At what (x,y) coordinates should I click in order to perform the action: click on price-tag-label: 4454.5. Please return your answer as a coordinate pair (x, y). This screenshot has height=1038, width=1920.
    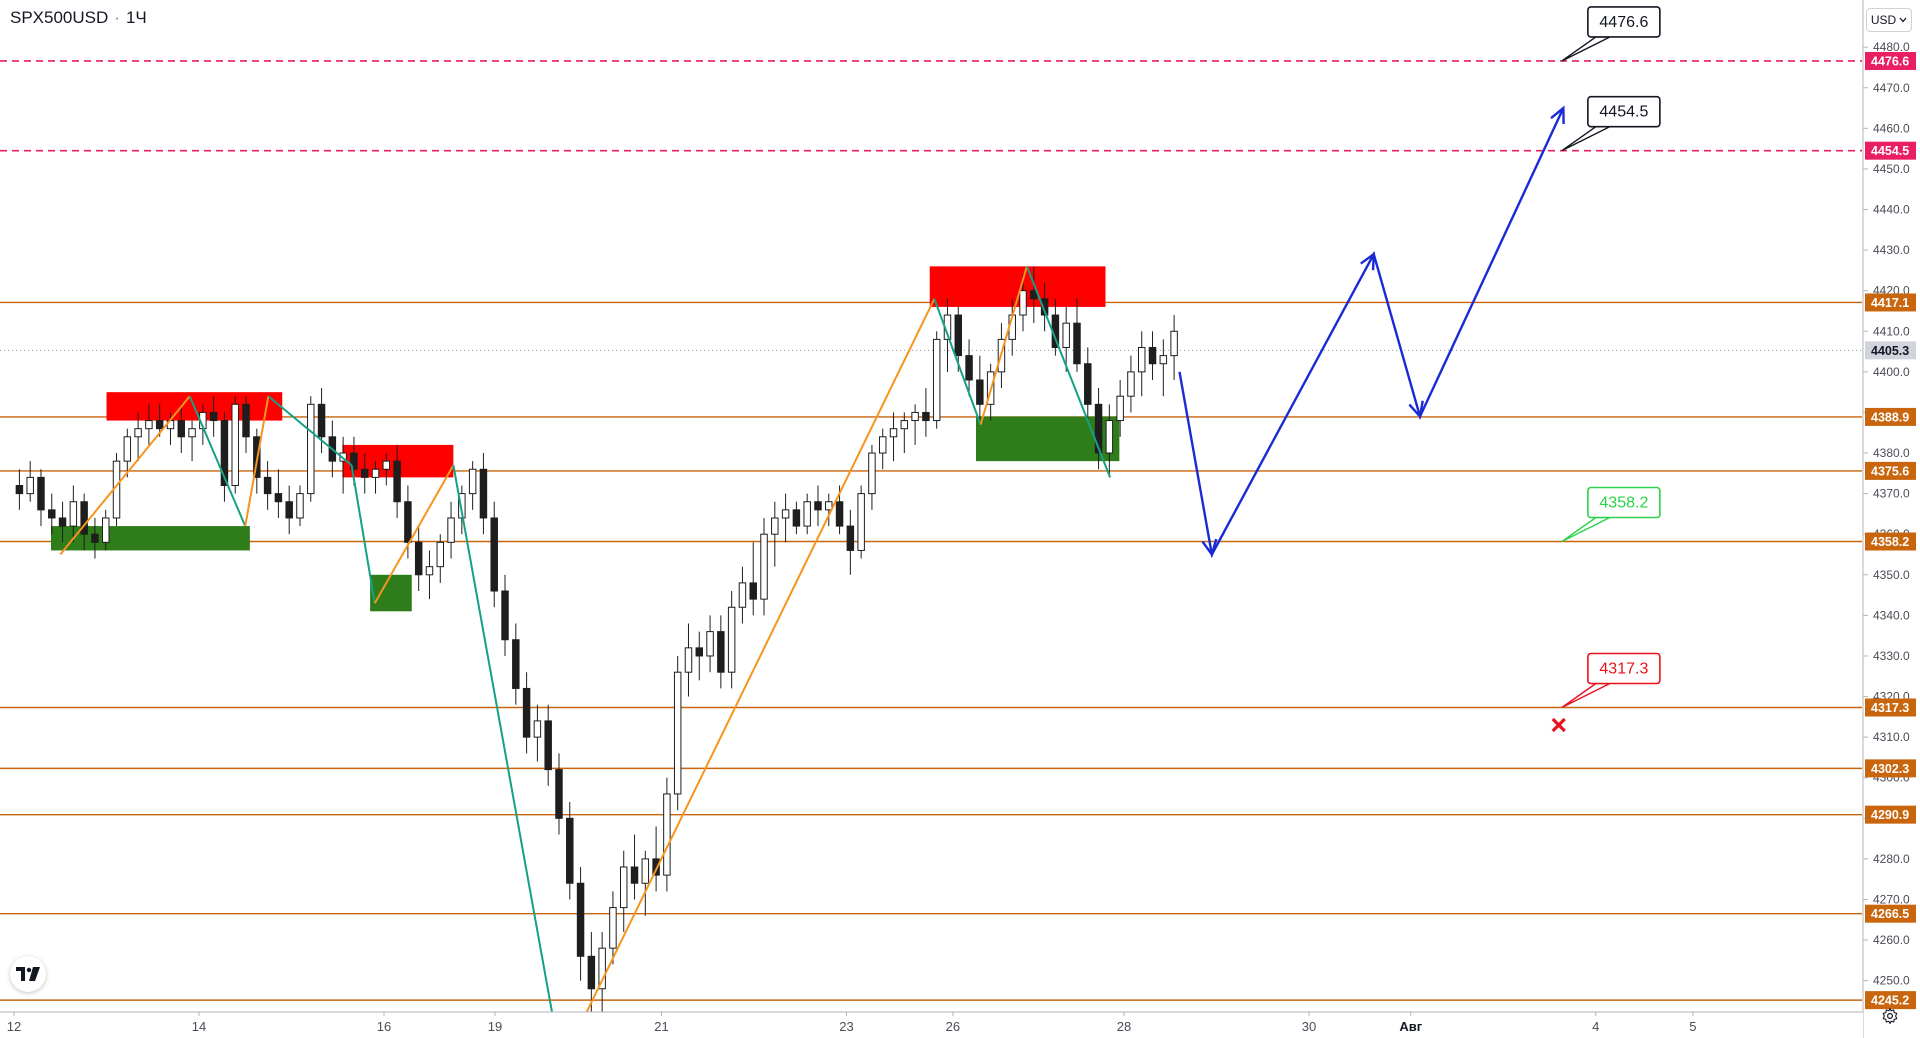
    Looking at the image, I should click on (1890, 151).